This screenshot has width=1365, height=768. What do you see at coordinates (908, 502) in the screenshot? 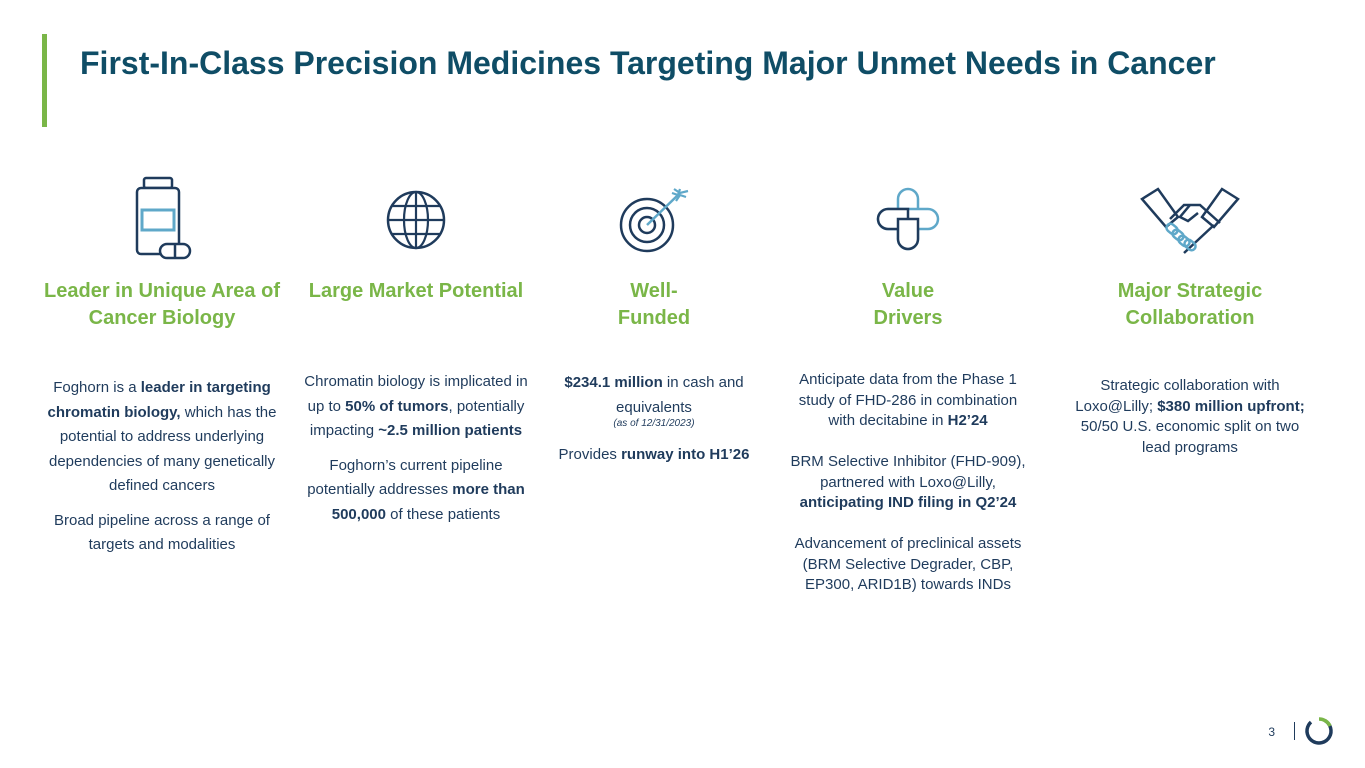
I see `body-text-bold: anticipating IND filing in Q2’24` at bounding box center [908, 502].